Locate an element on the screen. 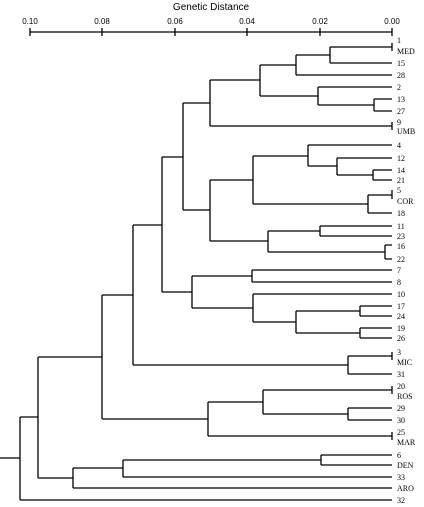 This screenshot has height=507, width=424. leaf-label: 14 is located at coordinates (401, 170).